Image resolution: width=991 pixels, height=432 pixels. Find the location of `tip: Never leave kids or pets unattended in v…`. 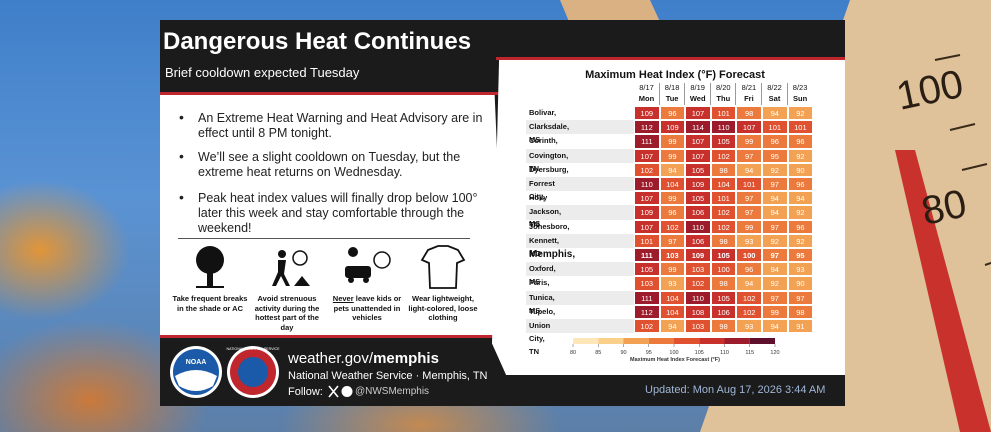

tip: Never leave kids or pets unattended in v… is located at coordinates (367, 308).